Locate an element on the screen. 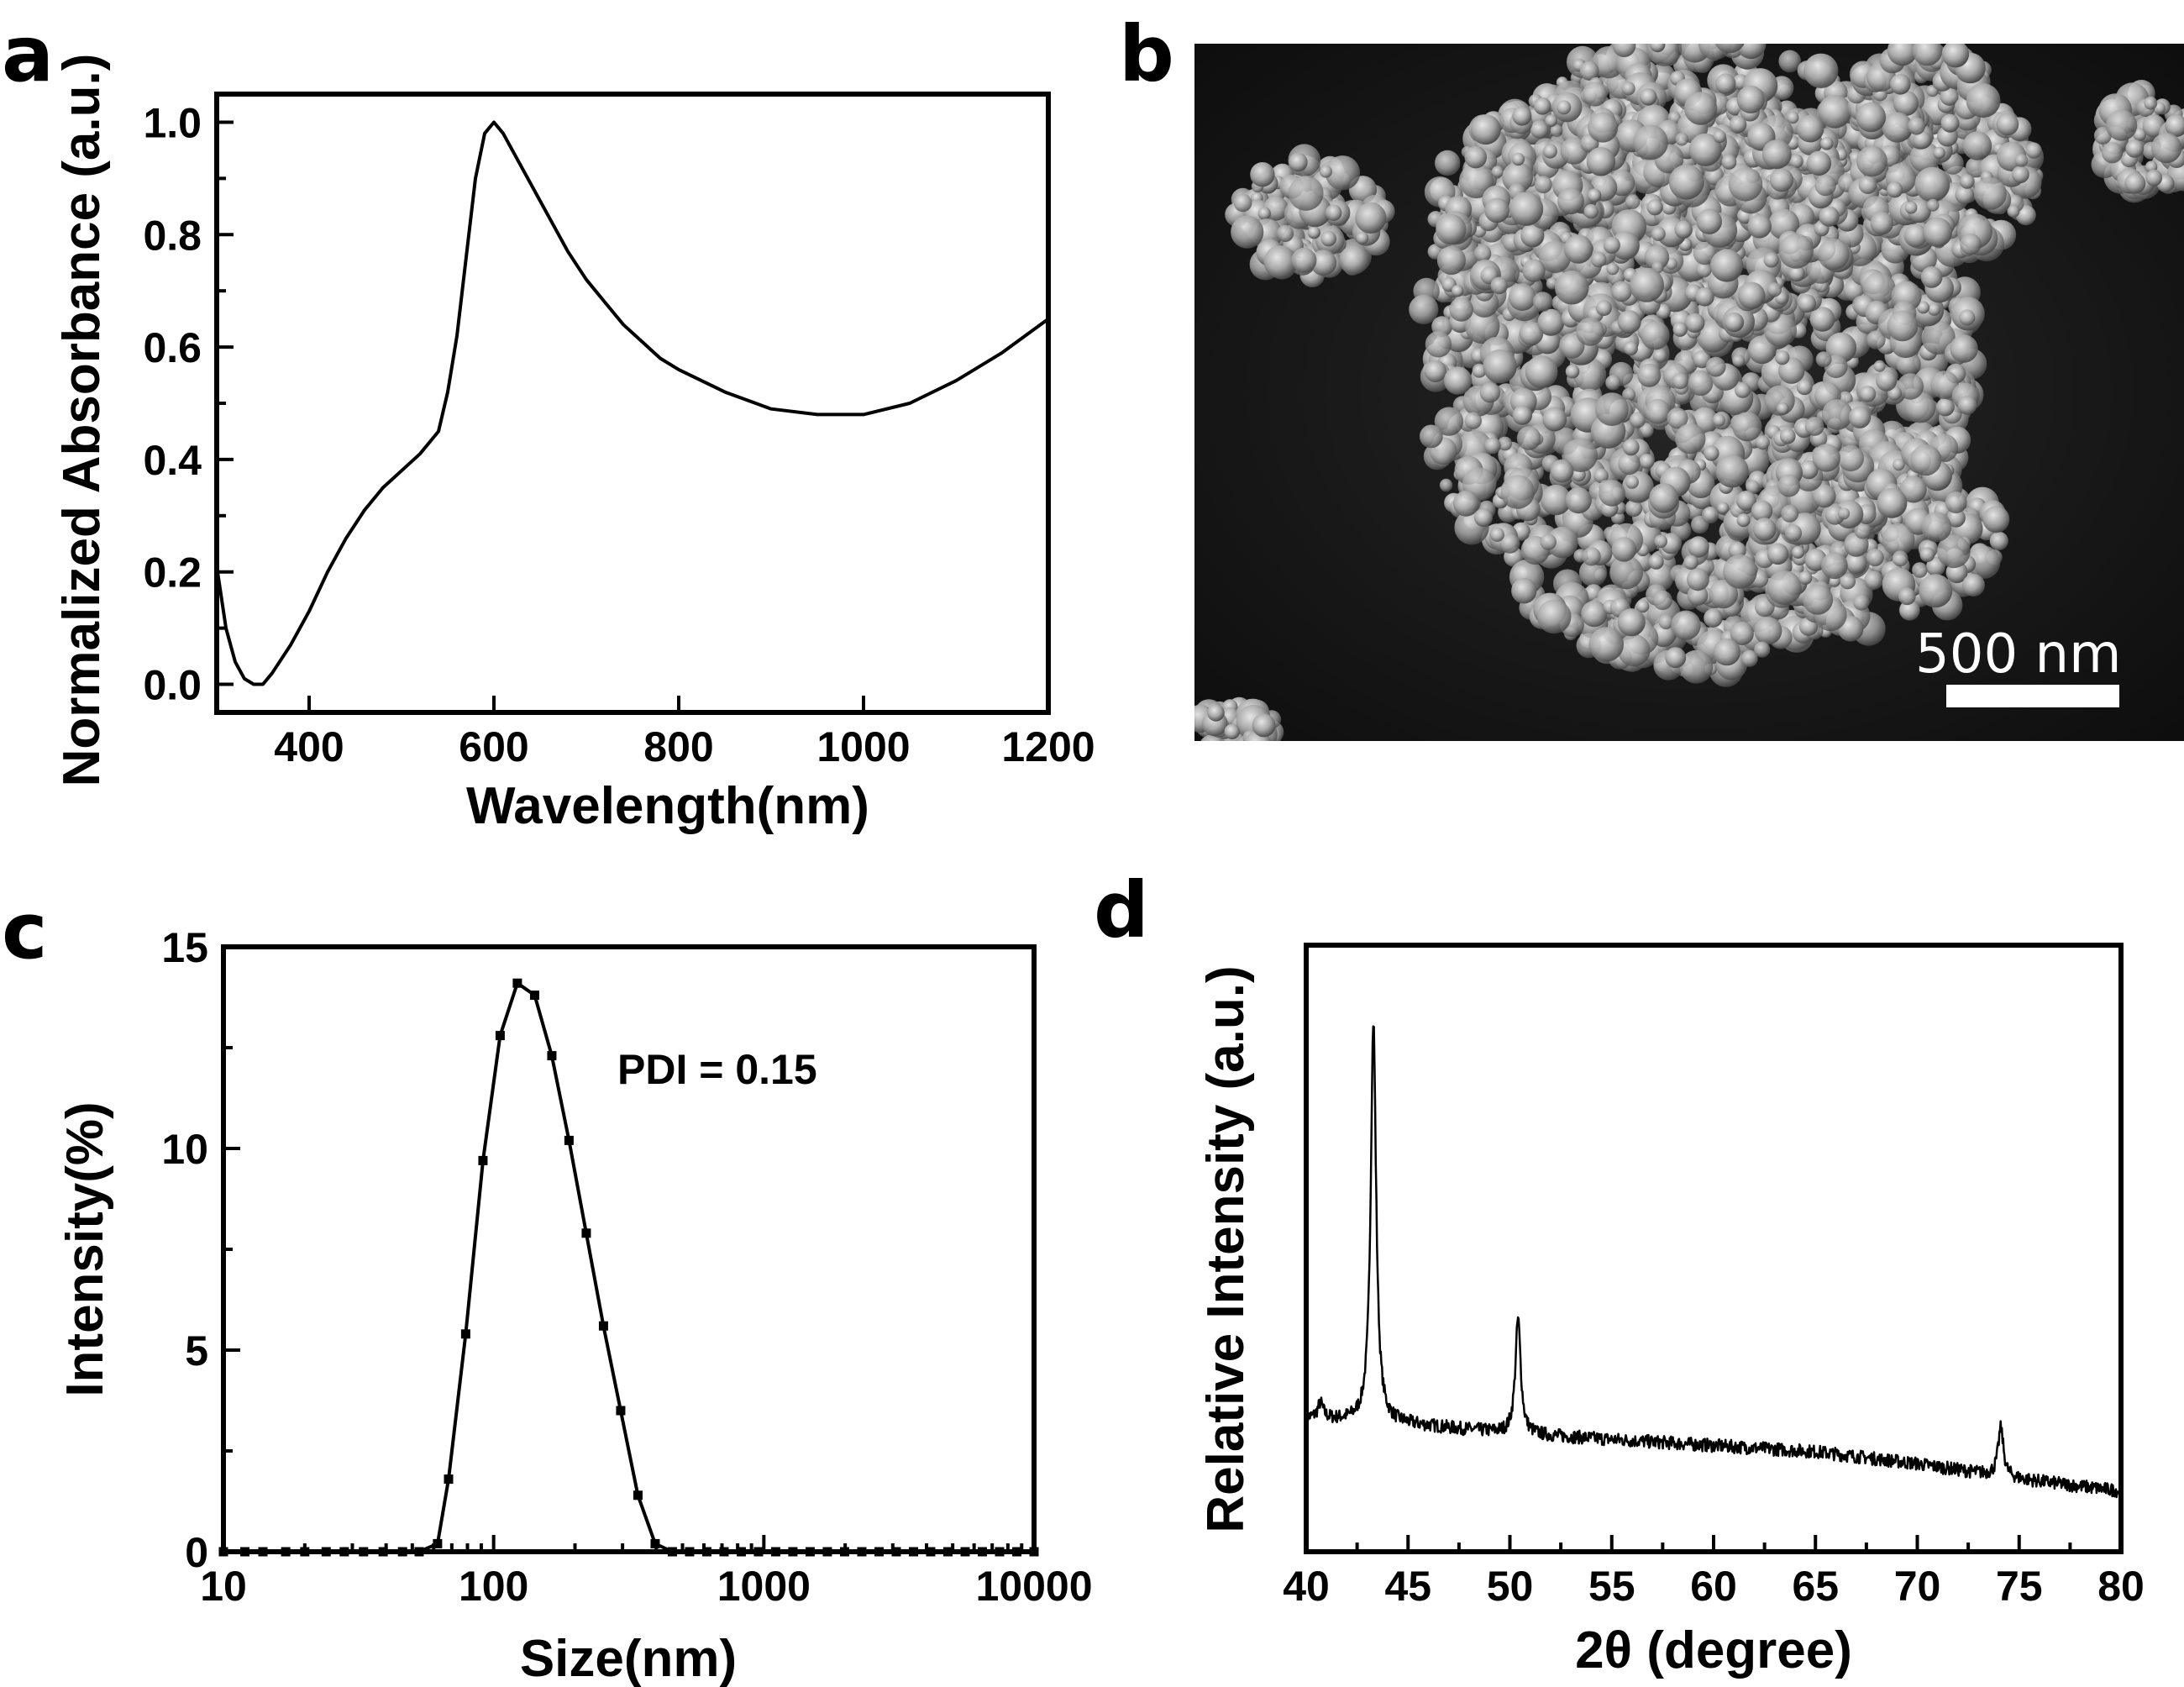 This screenshot has width=2184, height=1687. chart-a-xtick-label: 600 is located at coordinates (493, 747).